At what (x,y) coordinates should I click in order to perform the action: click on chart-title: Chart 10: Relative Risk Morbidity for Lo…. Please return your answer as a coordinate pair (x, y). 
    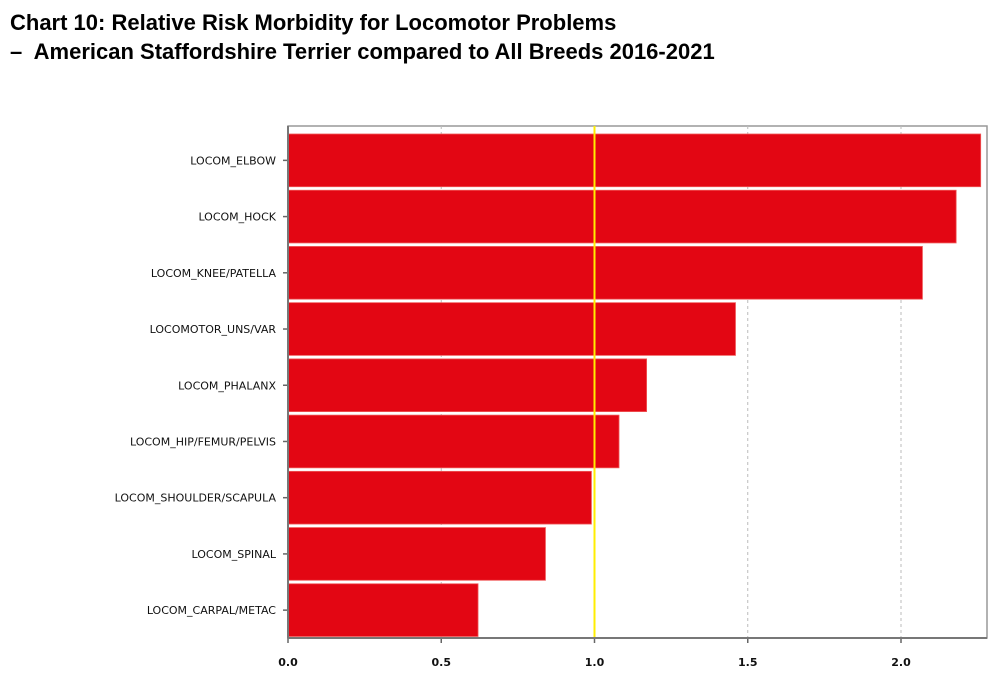
    Looking at the image, I should click on (313, 22).